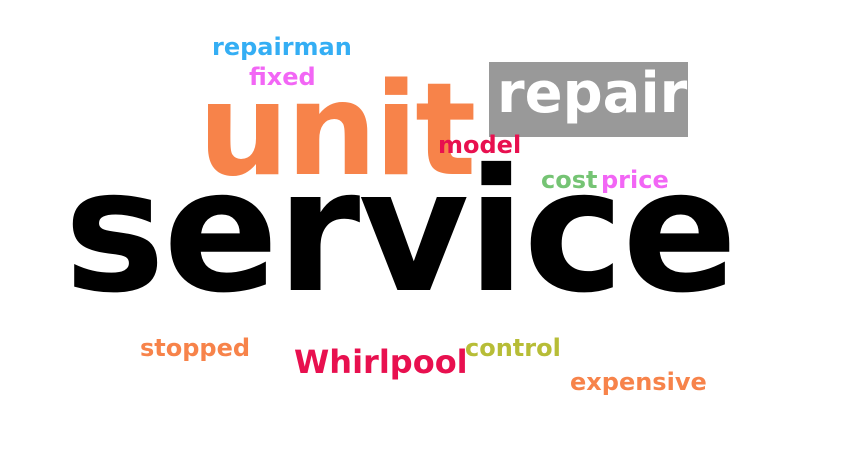  Describe the element at coordinates (513, 348) in the screenshot. I see `word-control: control` at that location.